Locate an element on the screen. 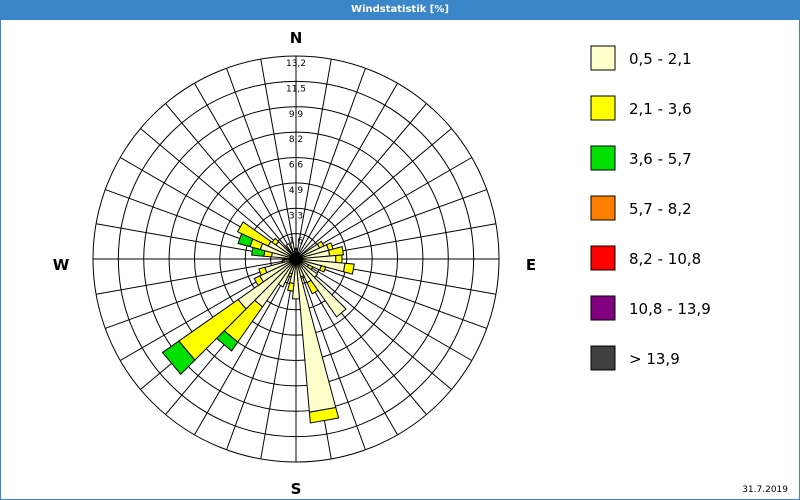 This screenshot has width=800, height=500. legend-label: 0,5 - 2,1 is located at coordinates (660, 59).